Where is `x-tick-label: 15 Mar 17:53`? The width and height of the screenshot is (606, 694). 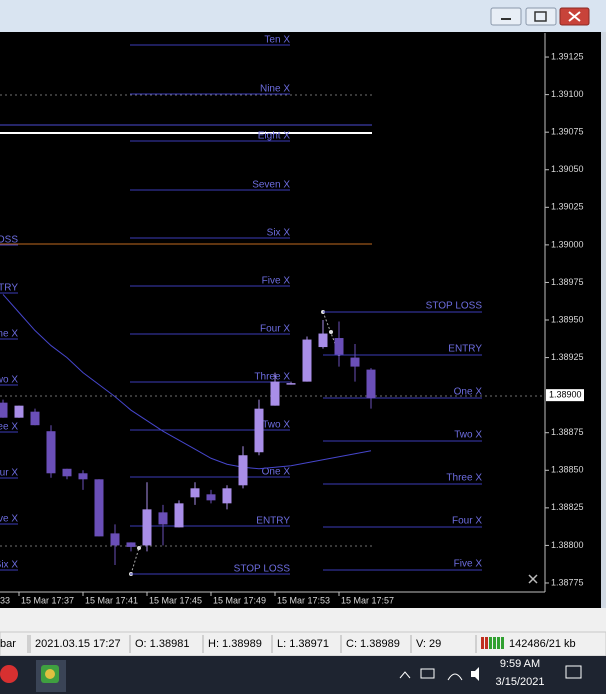 x-tick-label: 15 Mar 17:53 is located at coordinates (303, 600).